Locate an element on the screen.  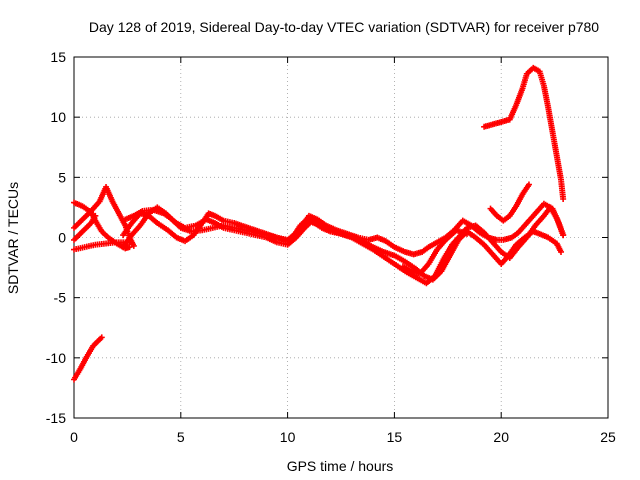
x-axis-label: GPS time / hours is located at coordinates (340, 466).